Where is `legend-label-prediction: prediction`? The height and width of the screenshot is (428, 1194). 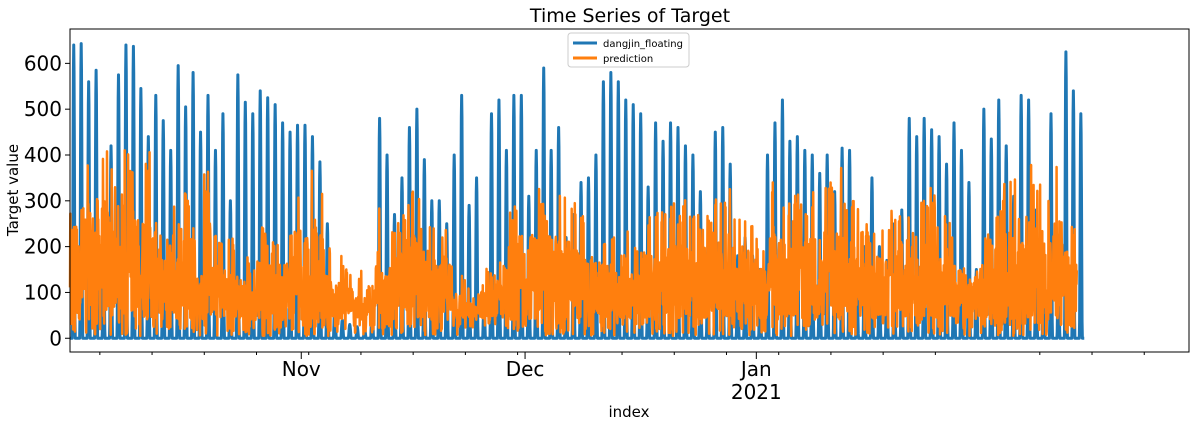
legend-label-prediction: prediction is located at coordinates (628, 59).